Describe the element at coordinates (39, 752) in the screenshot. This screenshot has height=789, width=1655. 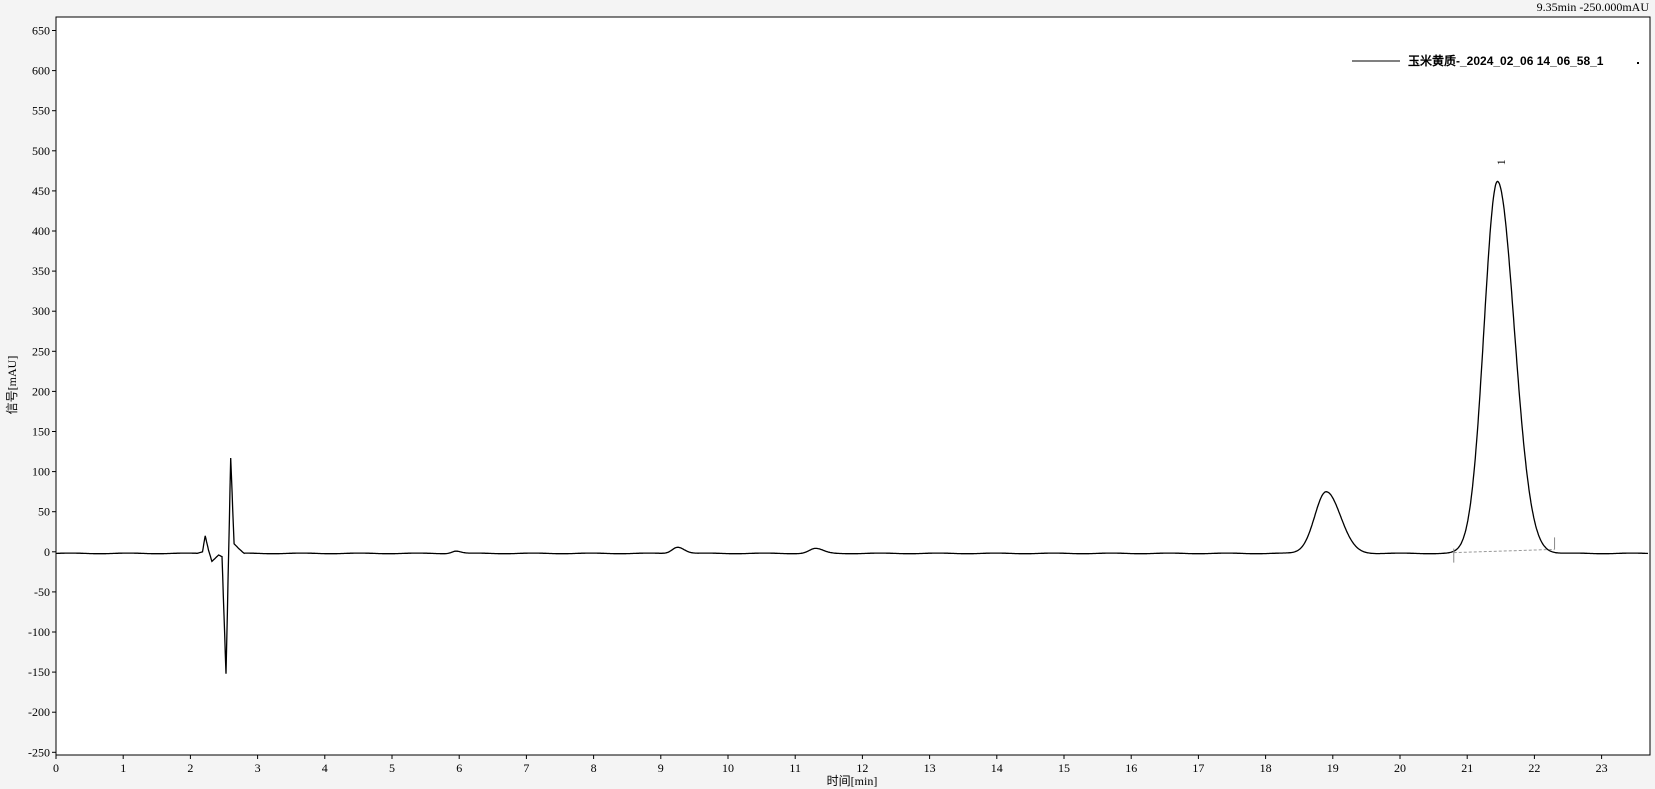
I see `y-tick-label: -250` at that location.